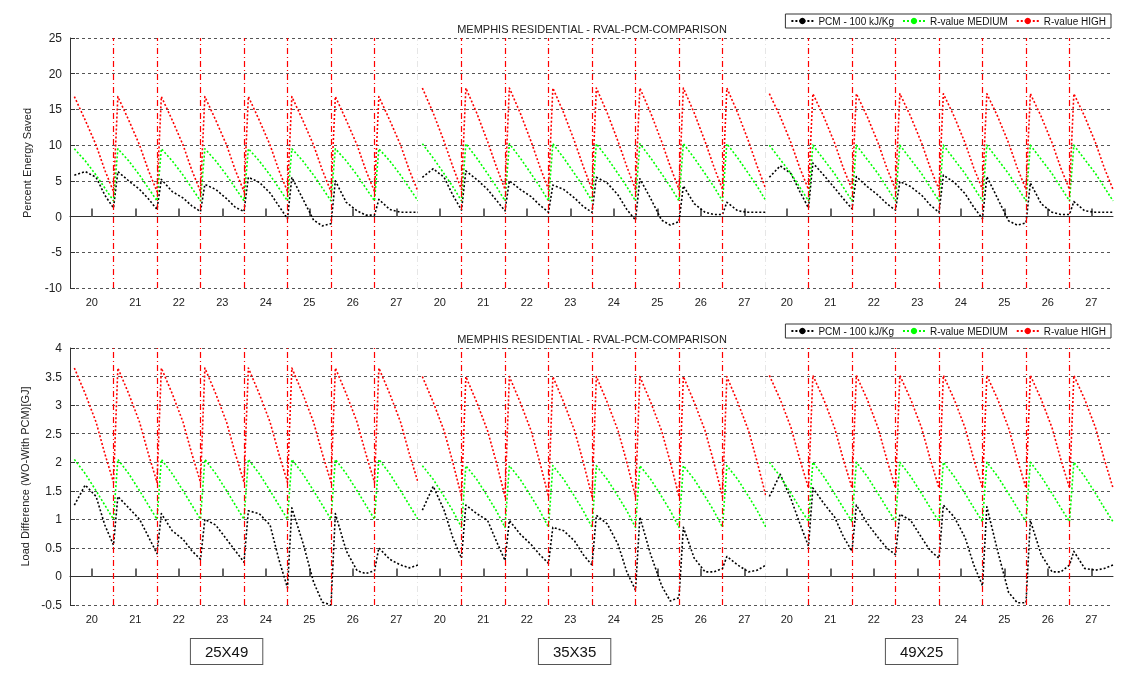  I want to click on y-tick-label: 1.5, so click(54, 490).